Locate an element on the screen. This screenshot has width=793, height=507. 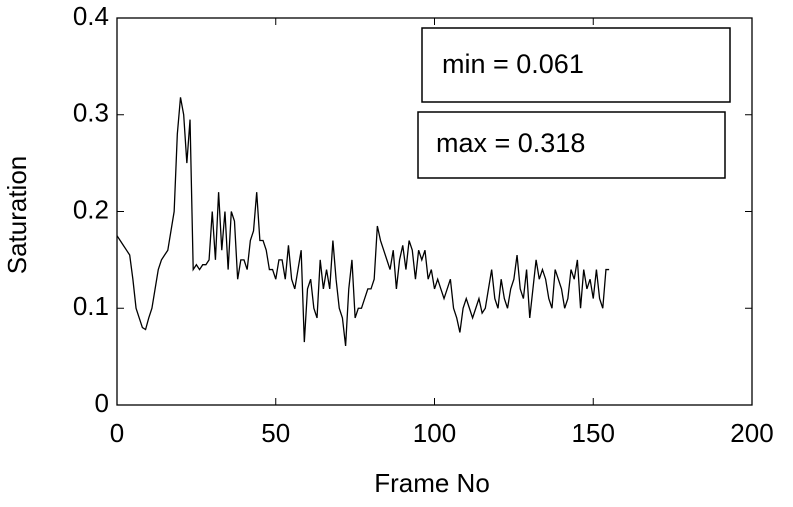
annotation: max = 0.318 is located at coordinates (510, 143).